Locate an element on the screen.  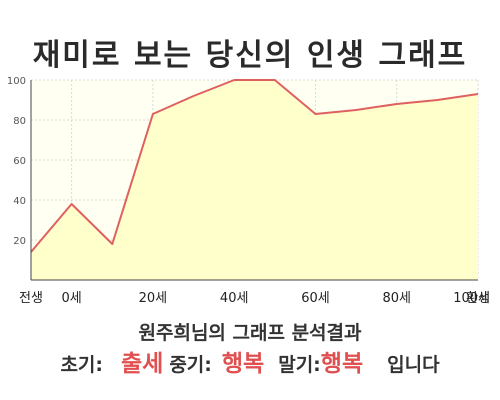
x-tick-label: 전생 is located at coordinates (31, 298).